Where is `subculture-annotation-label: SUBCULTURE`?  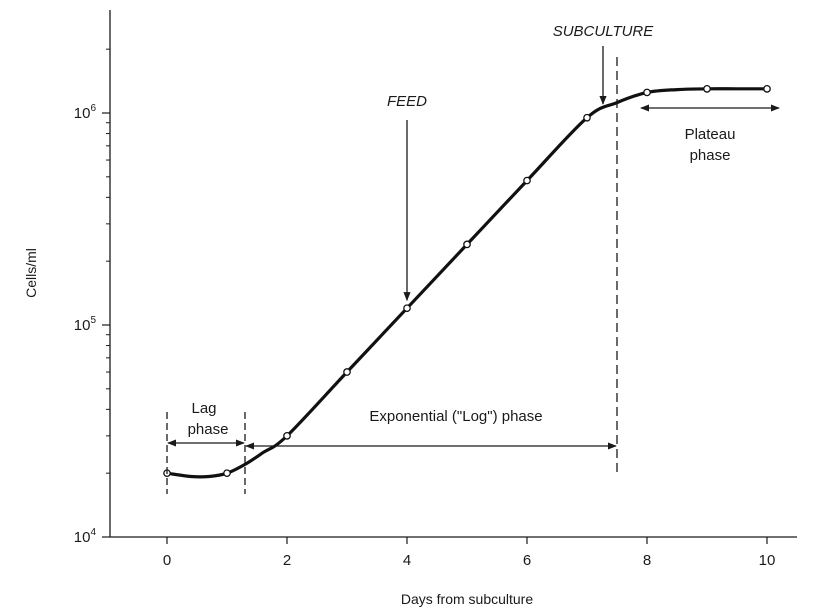
subculture-annotation-label: SUBCULTURE is located at coordinates (604, 31).